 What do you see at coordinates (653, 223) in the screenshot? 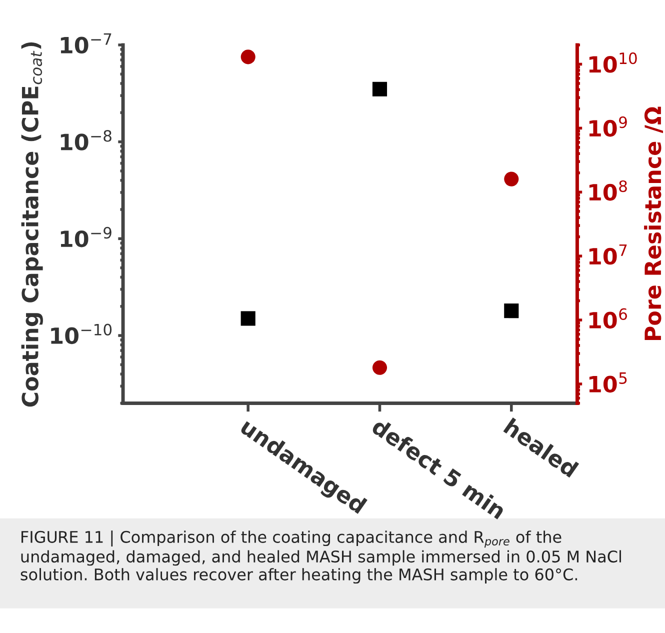
I see `y-axis-title: Pore Resistance /Ω` at bounding box center [653, 223].